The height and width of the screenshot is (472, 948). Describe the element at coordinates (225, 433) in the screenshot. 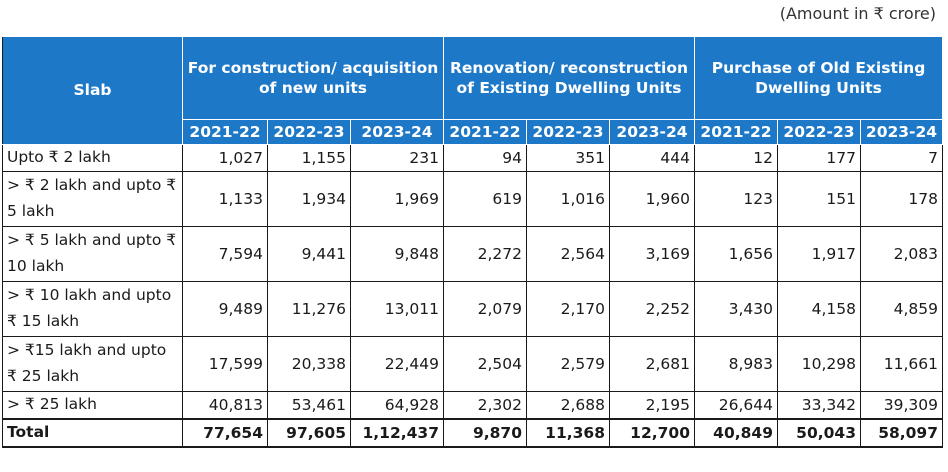

I see `total-value-cell: 77,654` at that location.